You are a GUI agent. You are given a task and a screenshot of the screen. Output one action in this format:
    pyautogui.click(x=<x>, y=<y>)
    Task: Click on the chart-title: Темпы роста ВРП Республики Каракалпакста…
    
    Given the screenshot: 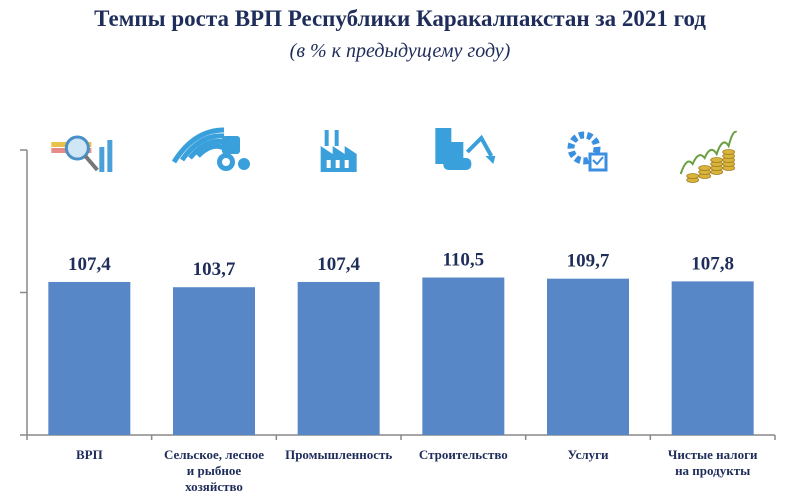 What is the action you would take?
    pyautogui.click(x=400, y=18)
    